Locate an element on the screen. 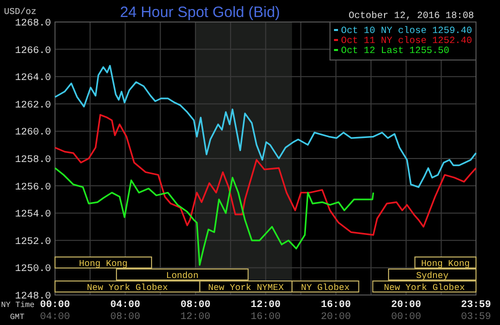 The image size is (500, 325). band-label: Sydney is located at coordinates (433, 276).